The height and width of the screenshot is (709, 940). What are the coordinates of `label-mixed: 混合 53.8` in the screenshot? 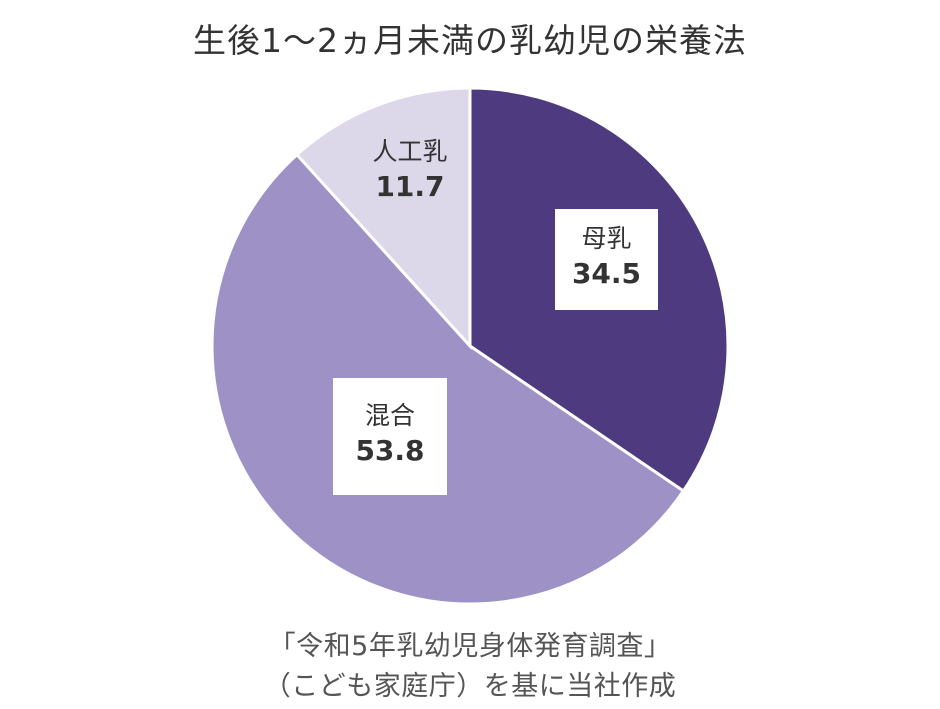 It's located at (390, 436).